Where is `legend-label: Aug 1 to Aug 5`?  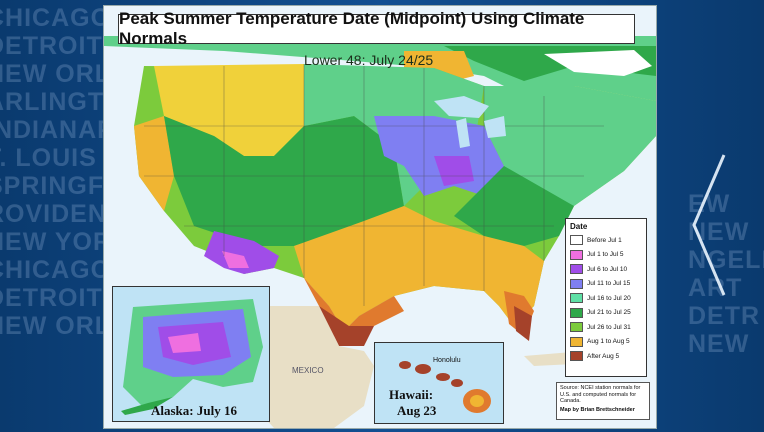
legend-label: Aug 1 to Aug 5 is located at coordinates (608, 342).